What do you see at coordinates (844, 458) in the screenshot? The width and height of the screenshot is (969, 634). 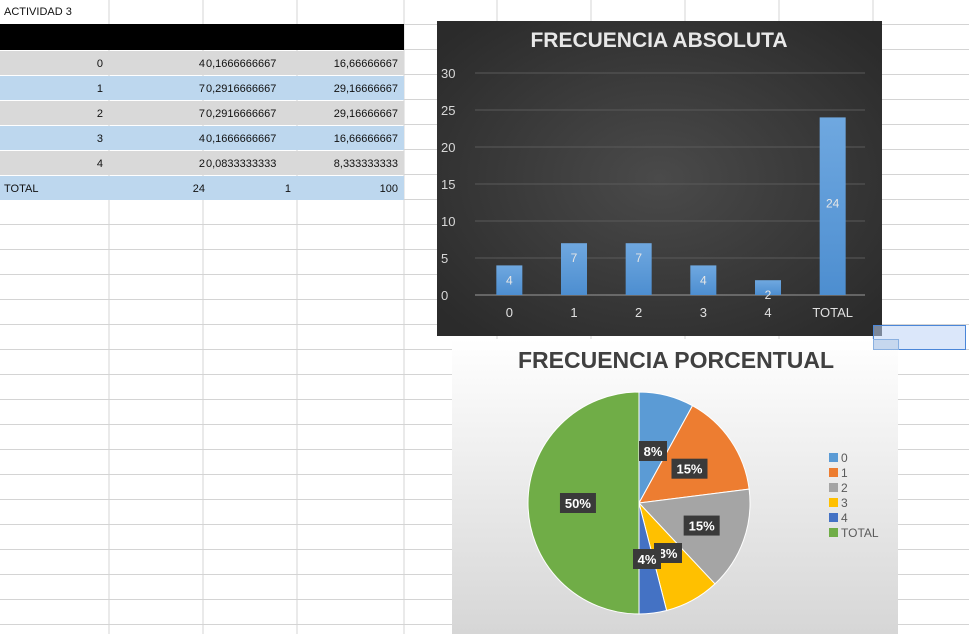 I see `legend-label: 0` at bounding box center [844, 458].